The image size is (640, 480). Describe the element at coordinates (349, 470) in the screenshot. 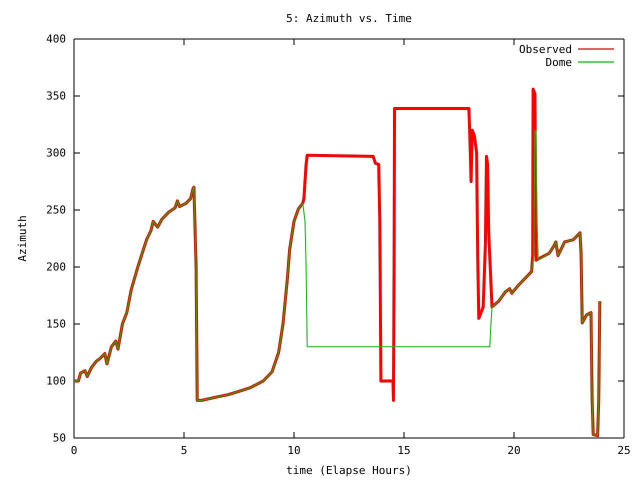

I see `x-axis-title: time (Elapse Hours)` at that location.